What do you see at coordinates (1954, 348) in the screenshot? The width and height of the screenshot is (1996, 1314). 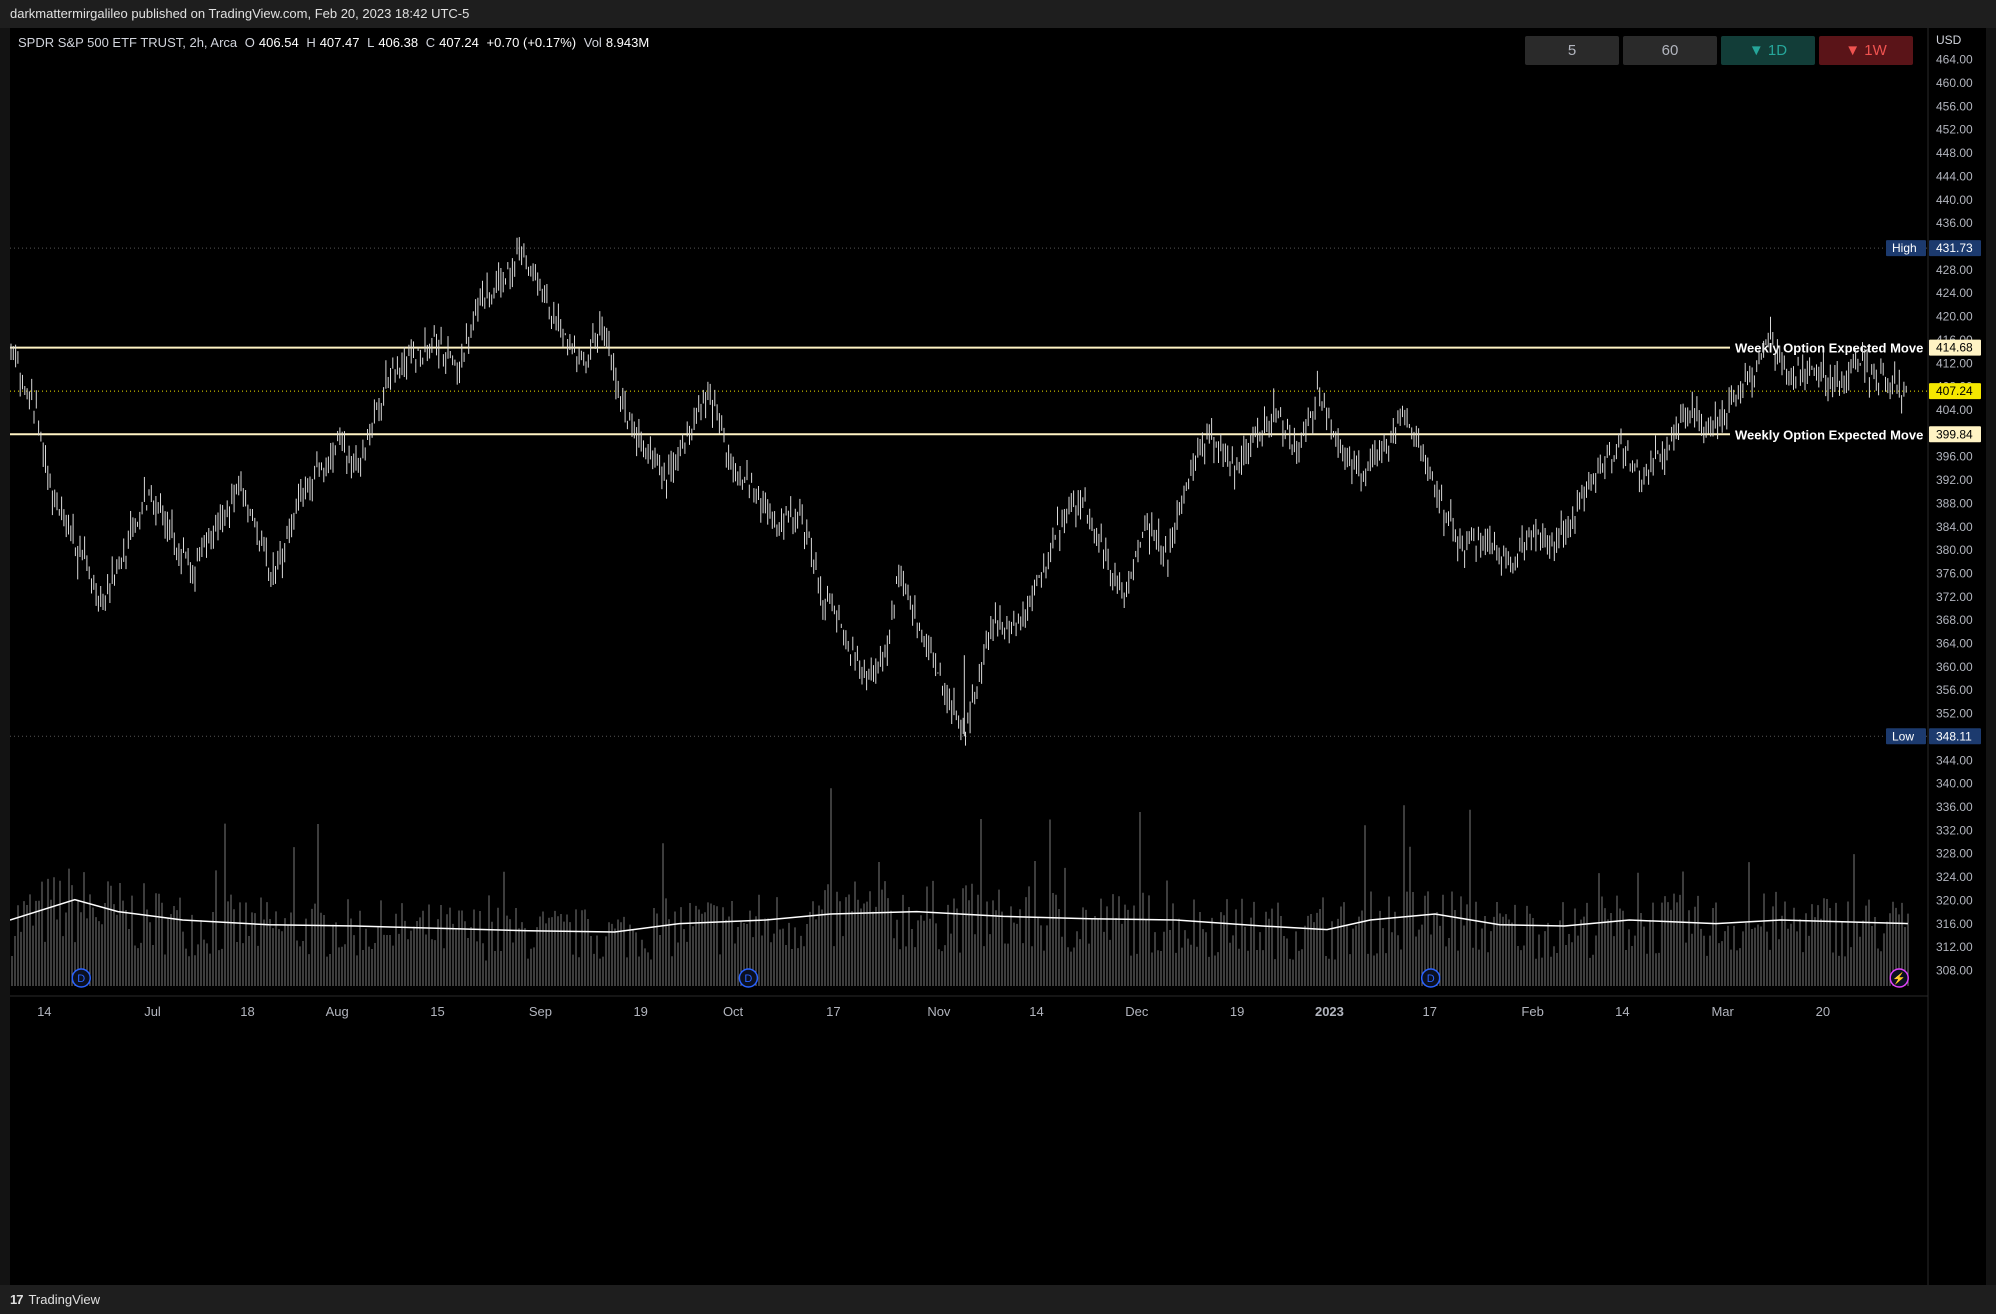 I see `price-badge-label: 414.68` at bounding box center [1954, 348].